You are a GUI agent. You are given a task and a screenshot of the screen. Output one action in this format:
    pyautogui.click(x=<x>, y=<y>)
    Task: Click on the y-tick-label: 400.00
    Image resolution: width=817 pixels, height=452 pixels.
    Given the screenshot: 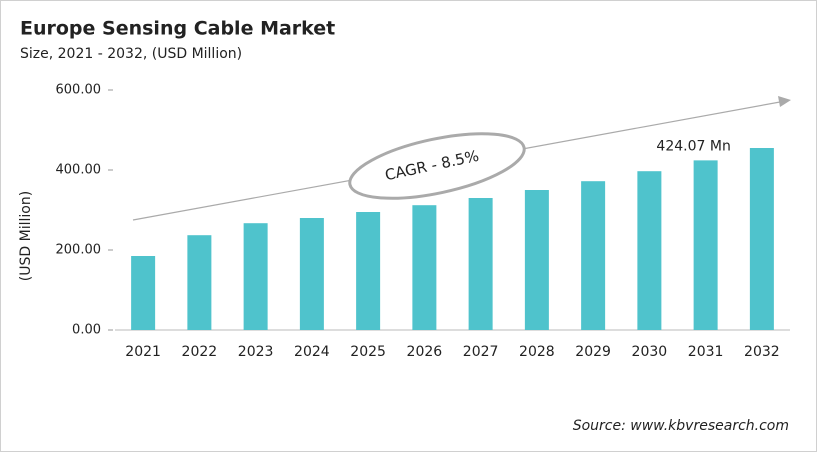 What is the action you would take?
    pyautogui.click(x=79, y=170)
    